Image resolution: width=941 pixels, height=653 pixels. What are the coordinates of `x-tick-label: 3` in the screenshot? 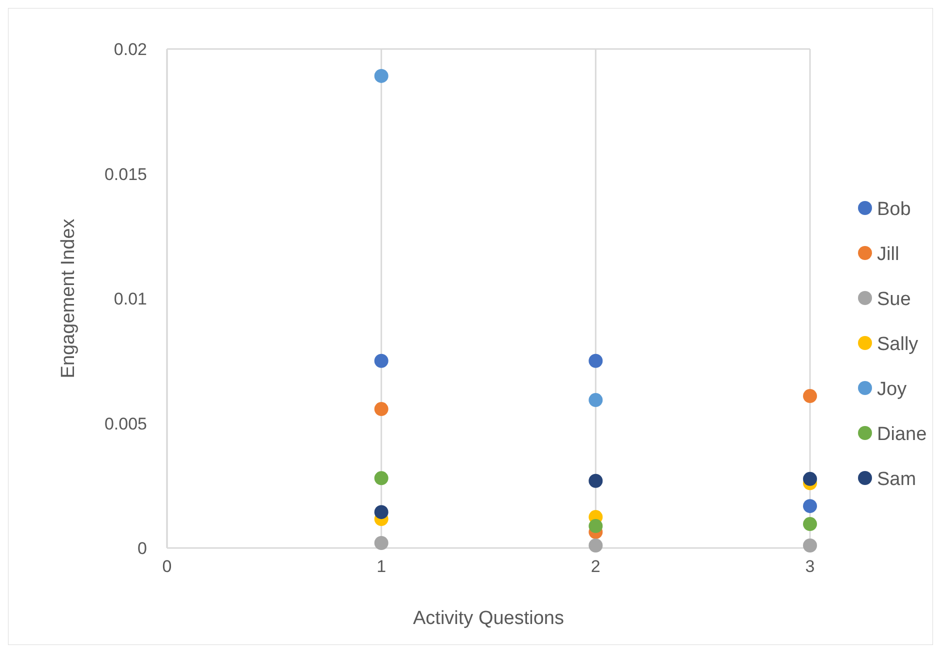 It's located at (810, 566).